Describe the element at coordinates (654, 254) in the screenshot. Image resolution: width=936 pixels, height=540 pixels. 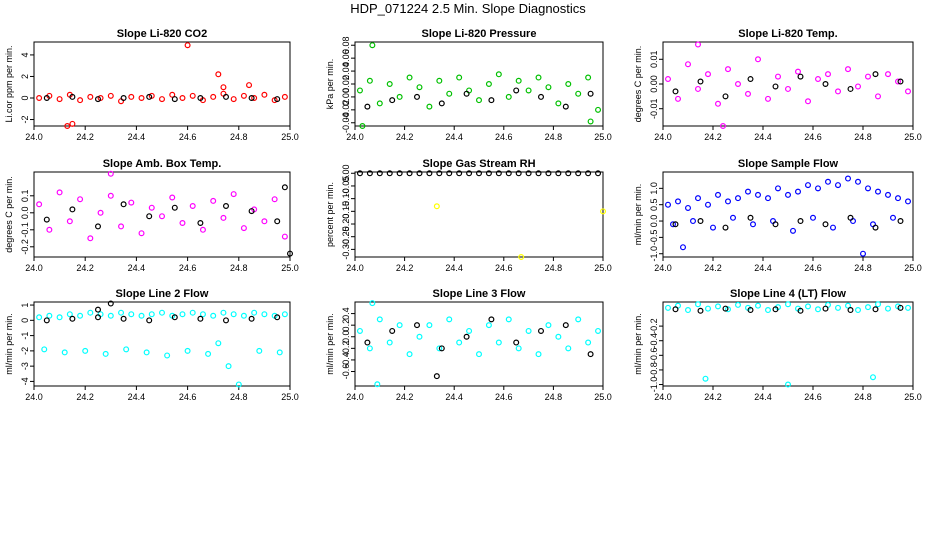
I see `y-tick-label: -1.0` at that location.